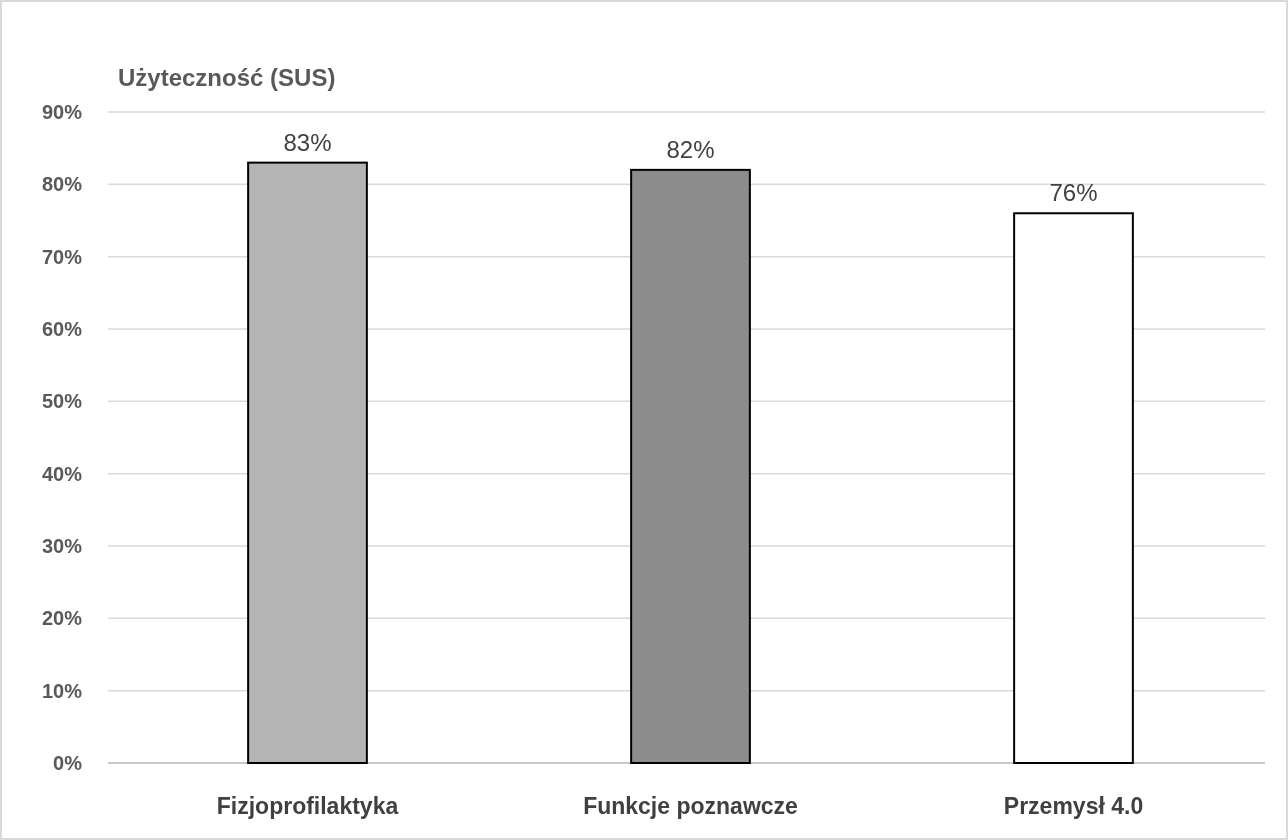  What do you see at coordinates (307, 806) in the screenshot?
I see `x-tick-label: Fizjoprofilaktyka` at bounding box center [307, 806].